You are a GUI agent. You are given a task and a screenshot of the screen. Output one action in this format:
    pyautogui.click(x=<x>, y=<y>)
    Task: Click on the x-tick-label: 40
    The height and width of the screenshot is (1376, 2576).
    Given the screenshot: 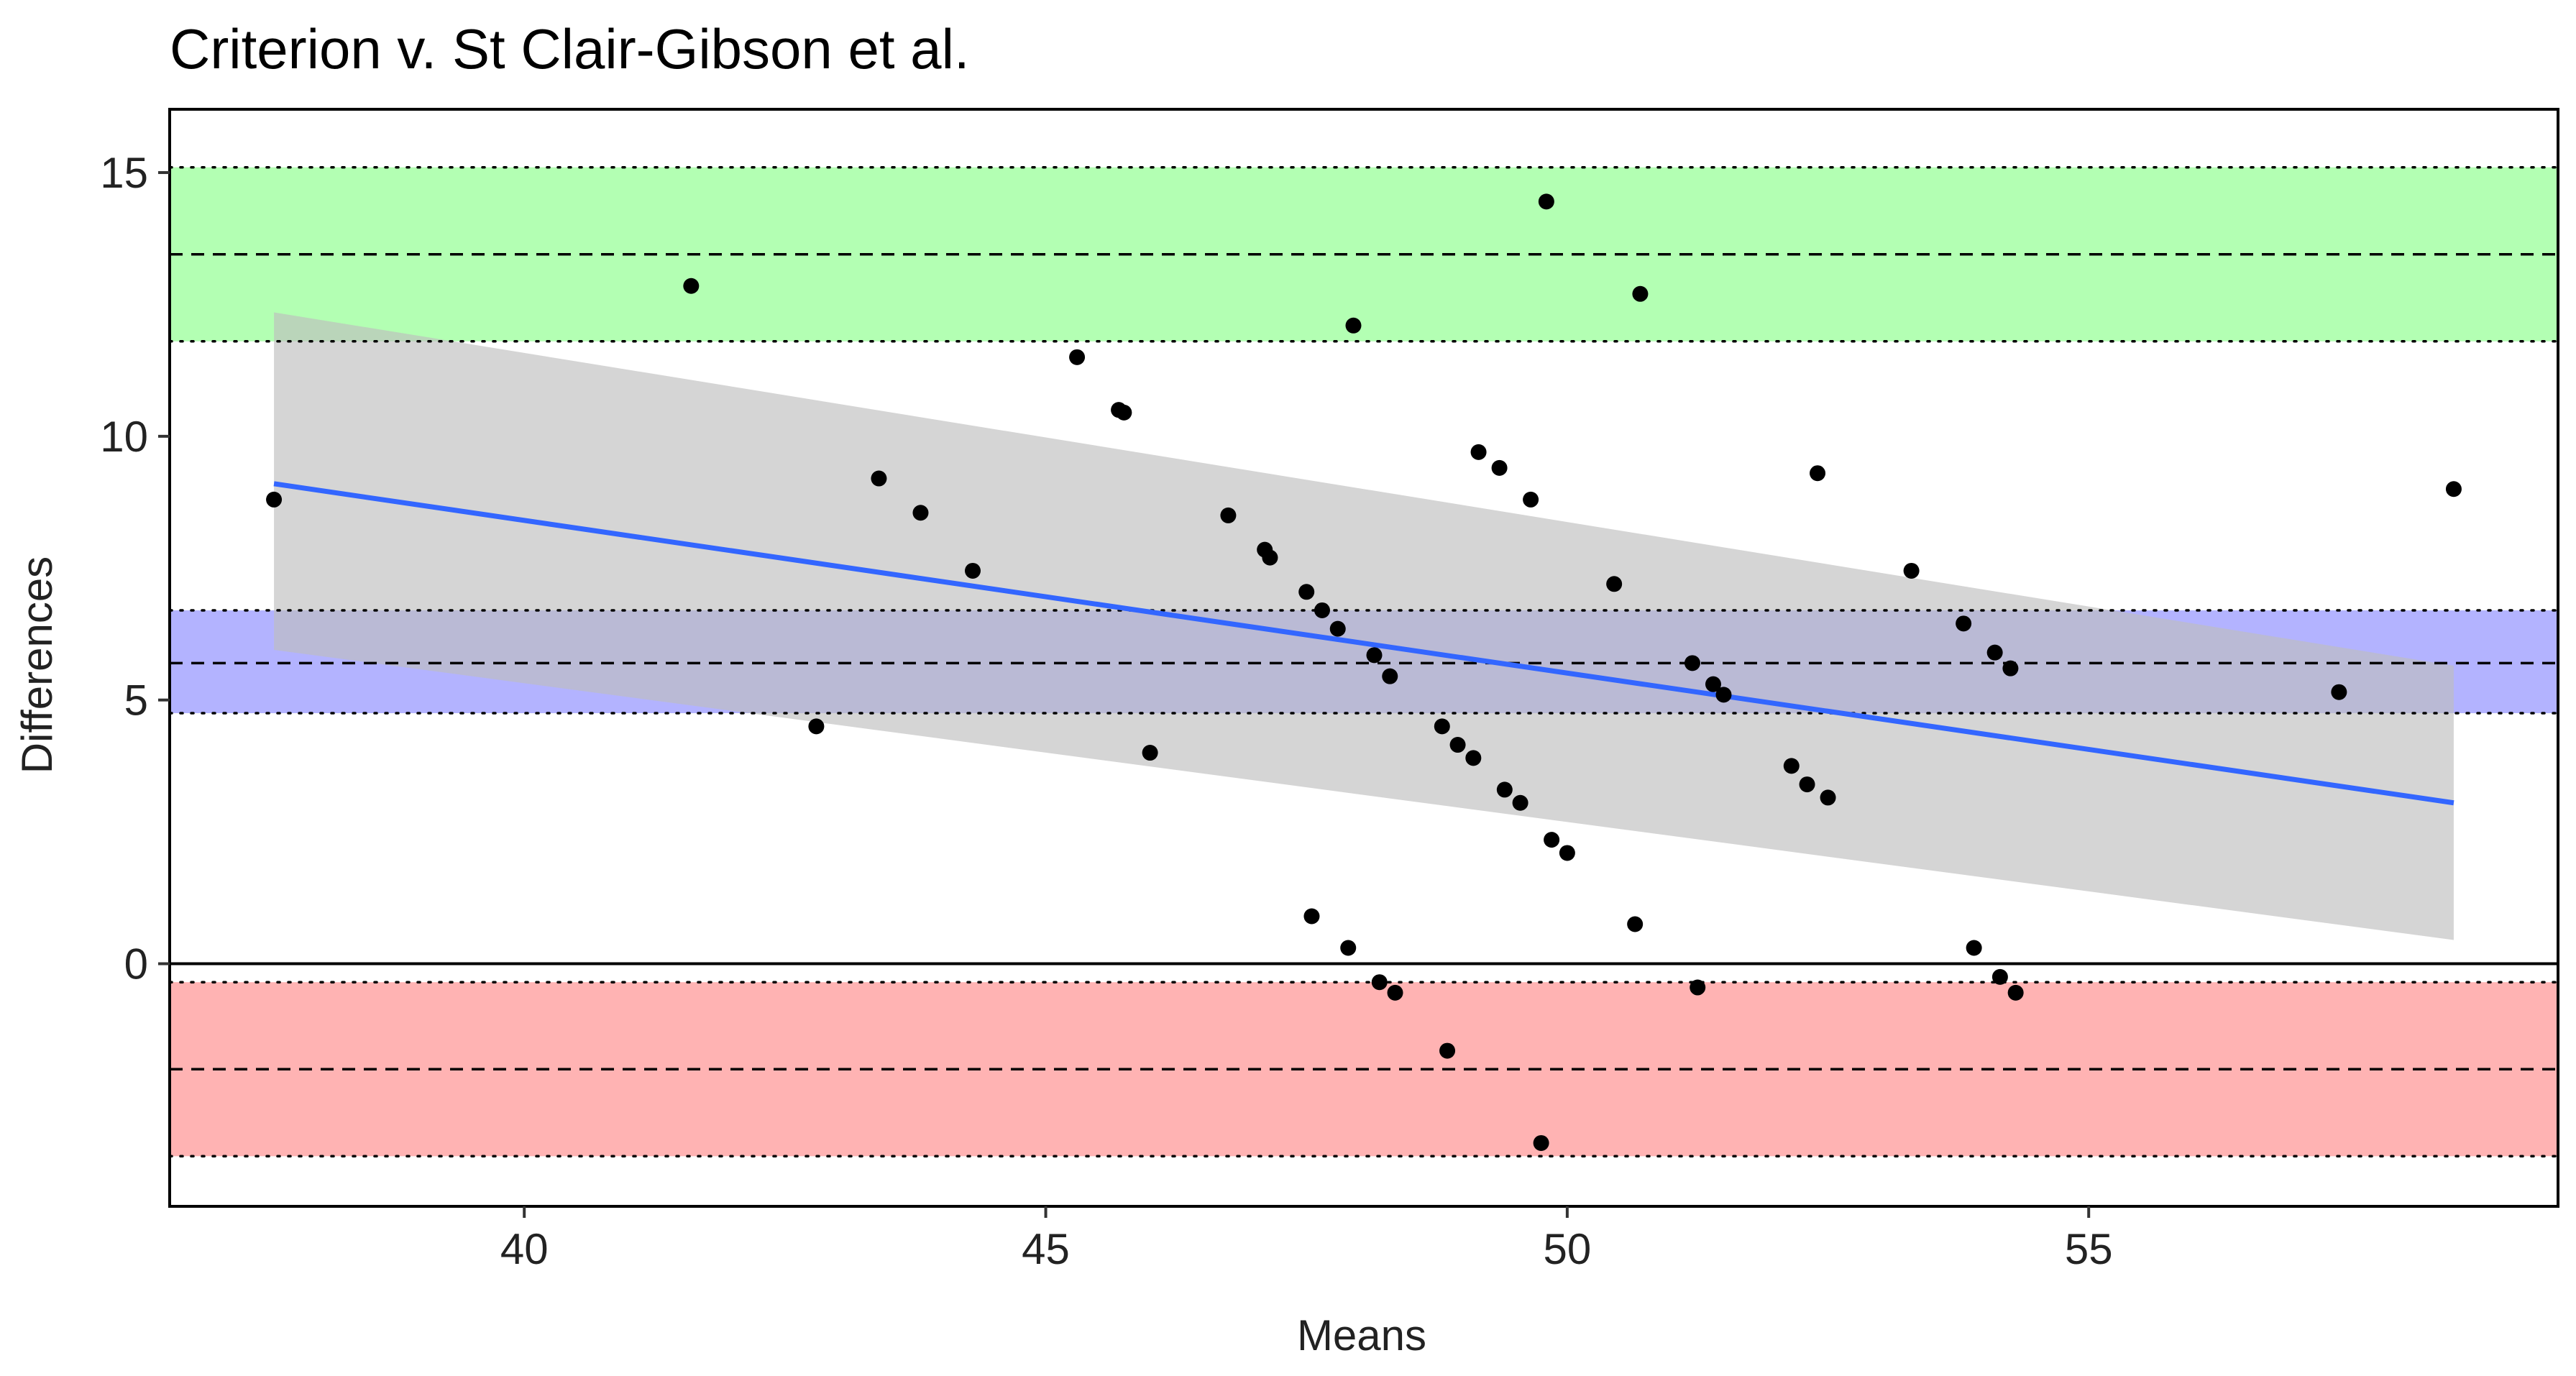 What is the action you would take?
    pyautogui.click(x=524, y=1249)
    